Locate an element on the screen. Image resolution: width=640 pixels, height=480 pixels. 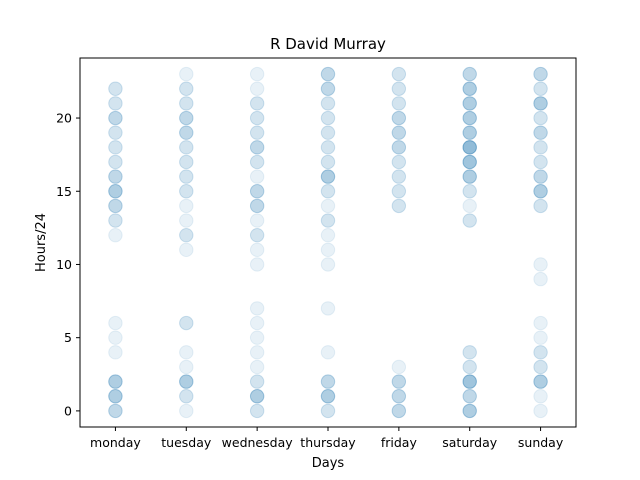
x-tick-label: wednesday is located at coordinates (258, 442).